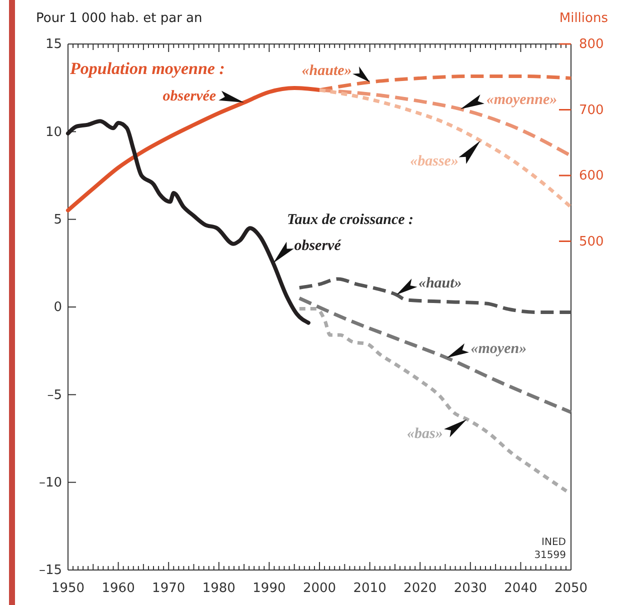 The height and width of the screenshot is (605, 638). I want to click on y2-tick-label: 800, so click(591, 44).